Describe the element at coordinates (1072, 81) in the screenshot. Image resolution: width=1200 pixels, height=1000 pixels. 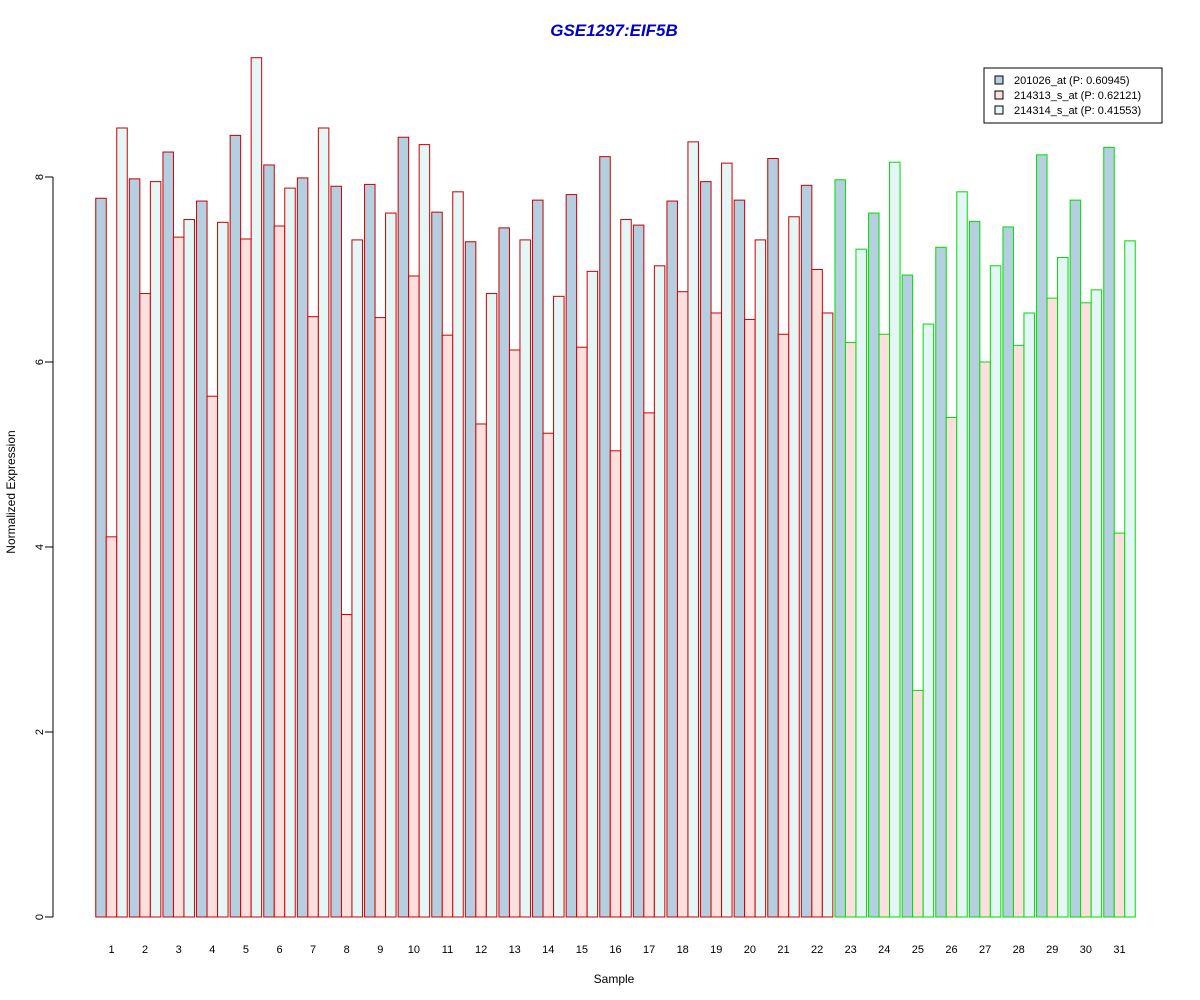
I see `legend-label-1: 201026_at (P: 0.60945)` at that location.